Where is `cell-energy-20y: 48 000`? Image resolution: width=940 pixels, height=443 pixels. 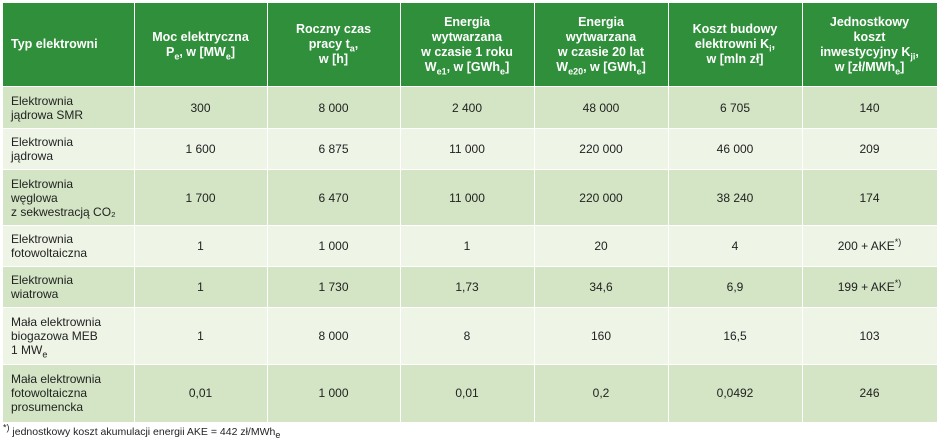 cell-energy-20y: 48 000 is located at coordinates (601, 107).